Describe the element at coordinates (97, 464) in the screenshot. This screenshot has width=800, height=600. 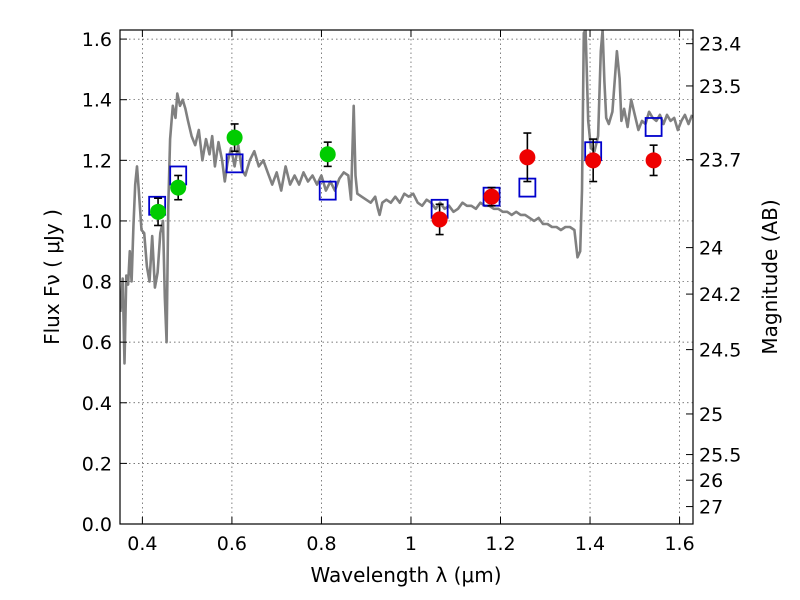
I see `y-tick-label: 0.2` at that location.